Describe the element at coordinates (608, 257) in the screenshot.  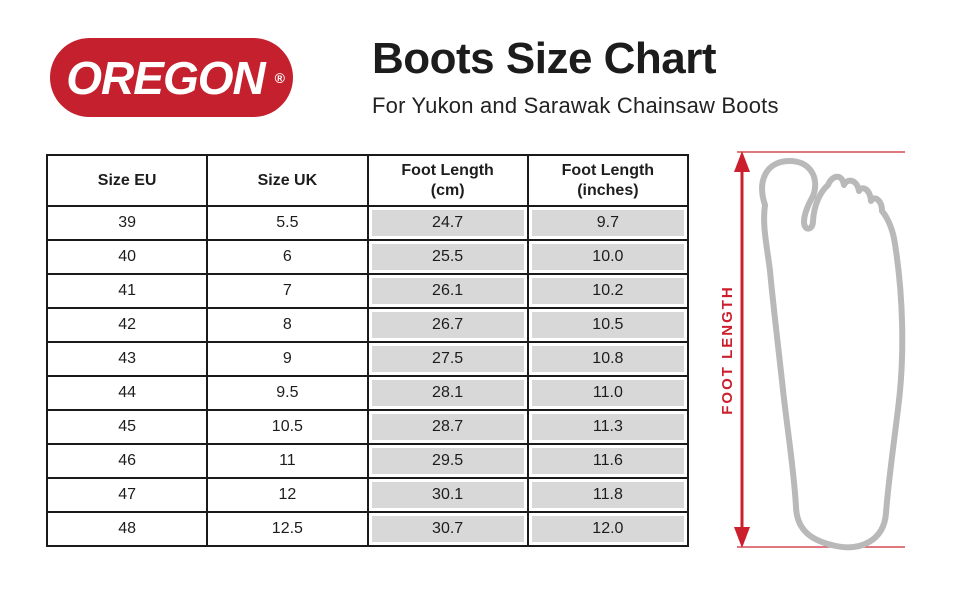
I see `cell-foot-inches: 10.0` at that location.